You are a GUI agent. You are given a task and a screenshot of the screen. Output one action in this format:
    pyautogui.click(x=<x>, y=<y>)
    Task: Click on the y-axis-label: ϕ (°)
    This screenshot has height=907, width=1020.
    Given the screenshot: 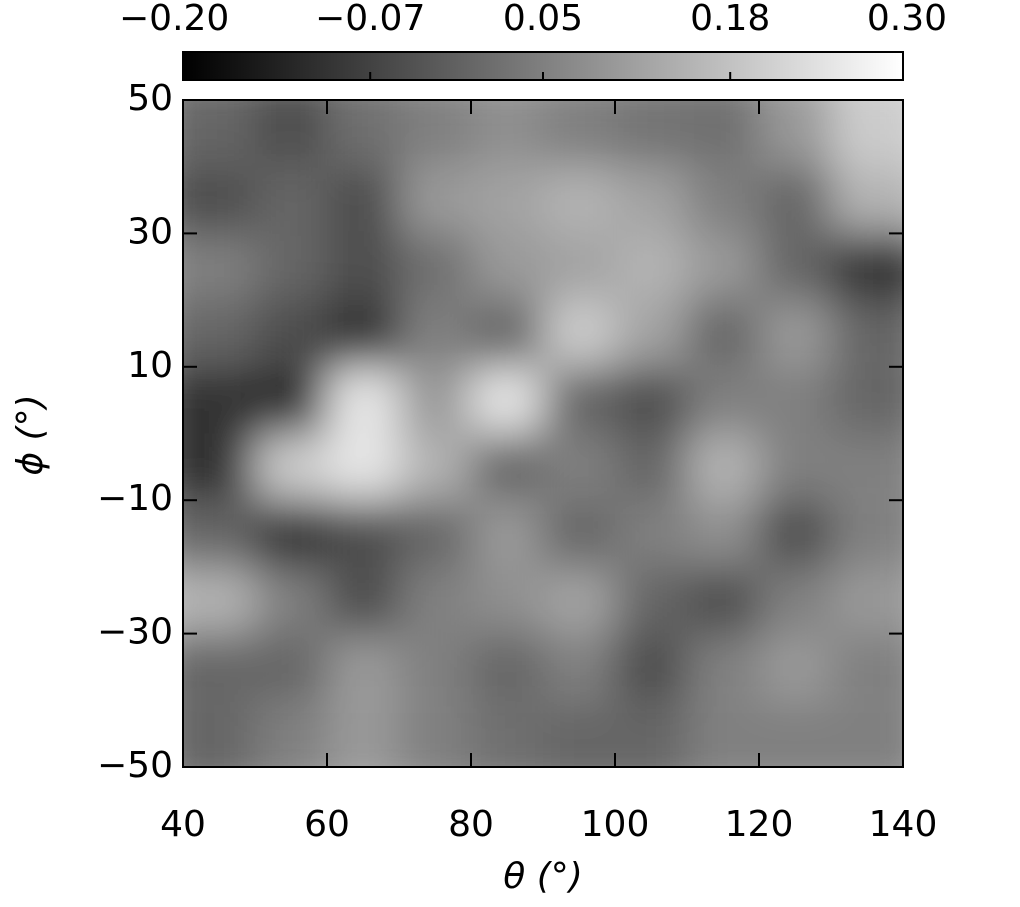 What is the action you would take?
    pyautogui.click(x=30, y=434)
    